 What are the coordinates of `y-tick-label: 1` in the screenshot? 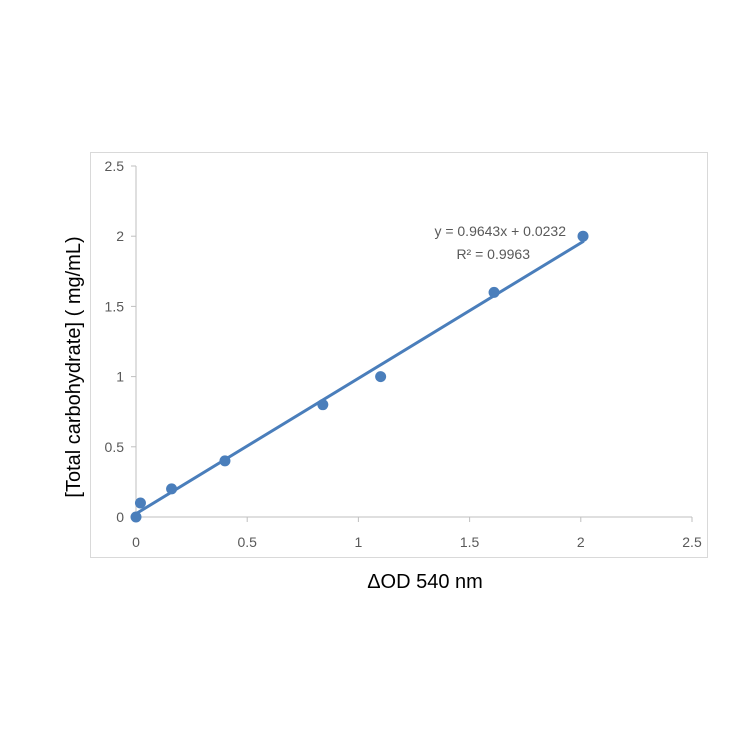 It's located at (120, 377).